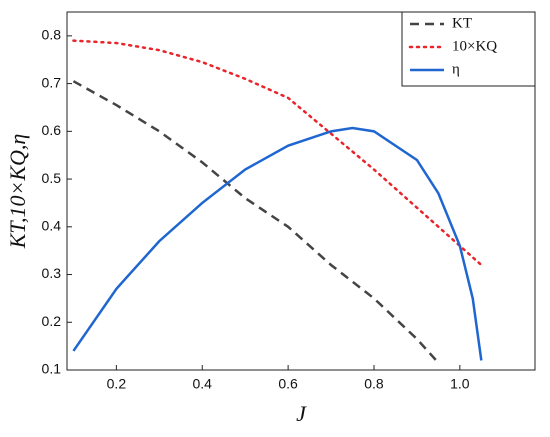 This screenshot has width=550, height=437. What do you see at coordinates (52, 321) in the screenshot?
I see `y-tick-label: 0.2` at bounding box center [52, 321].